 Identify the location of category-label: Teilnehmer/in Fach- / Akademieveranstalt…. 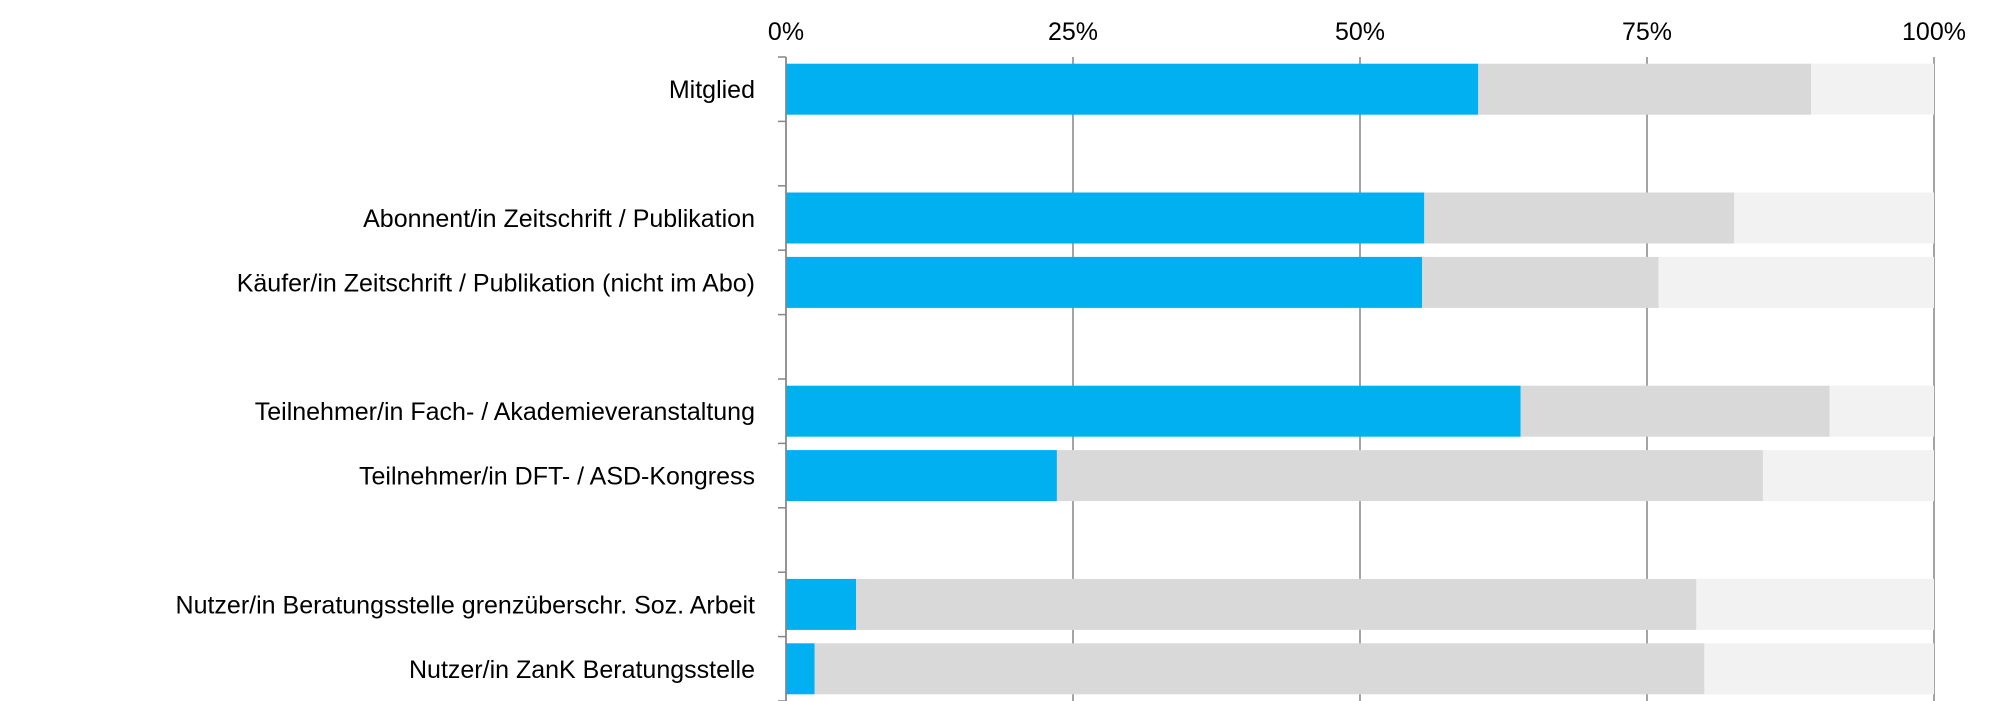
(505, 412).